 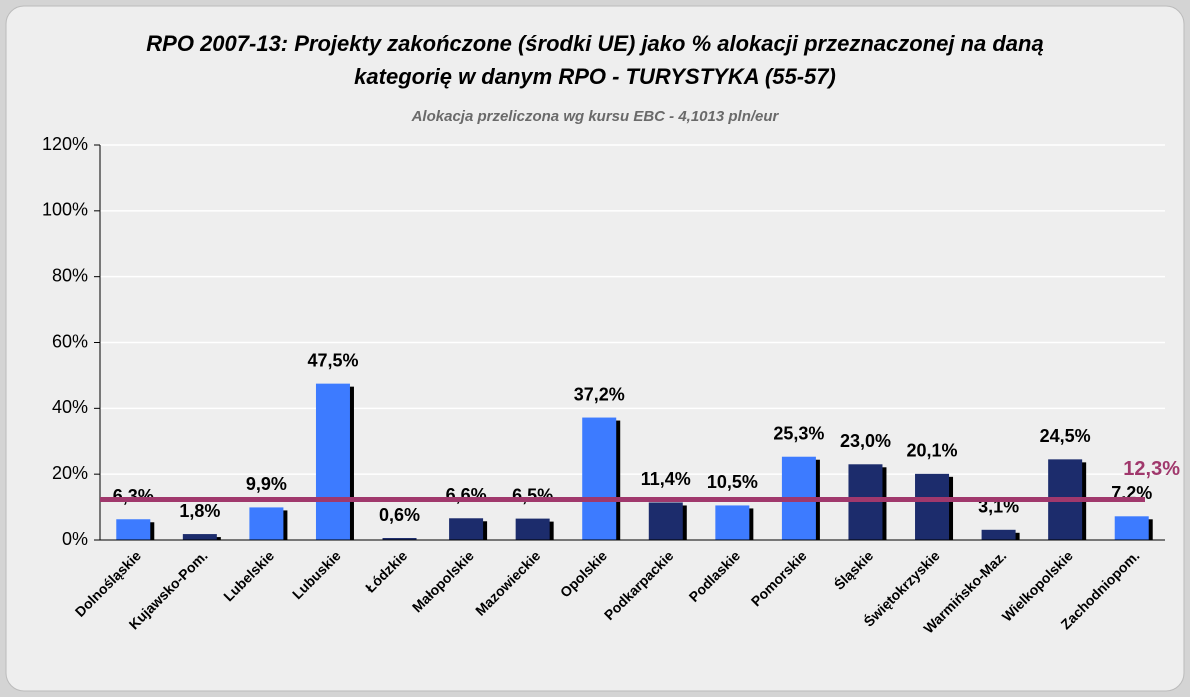 What do you see at coordinates (666, 479) in the screenshot?
I see `data-label: 11,4%` at bounding box center [666, 479].